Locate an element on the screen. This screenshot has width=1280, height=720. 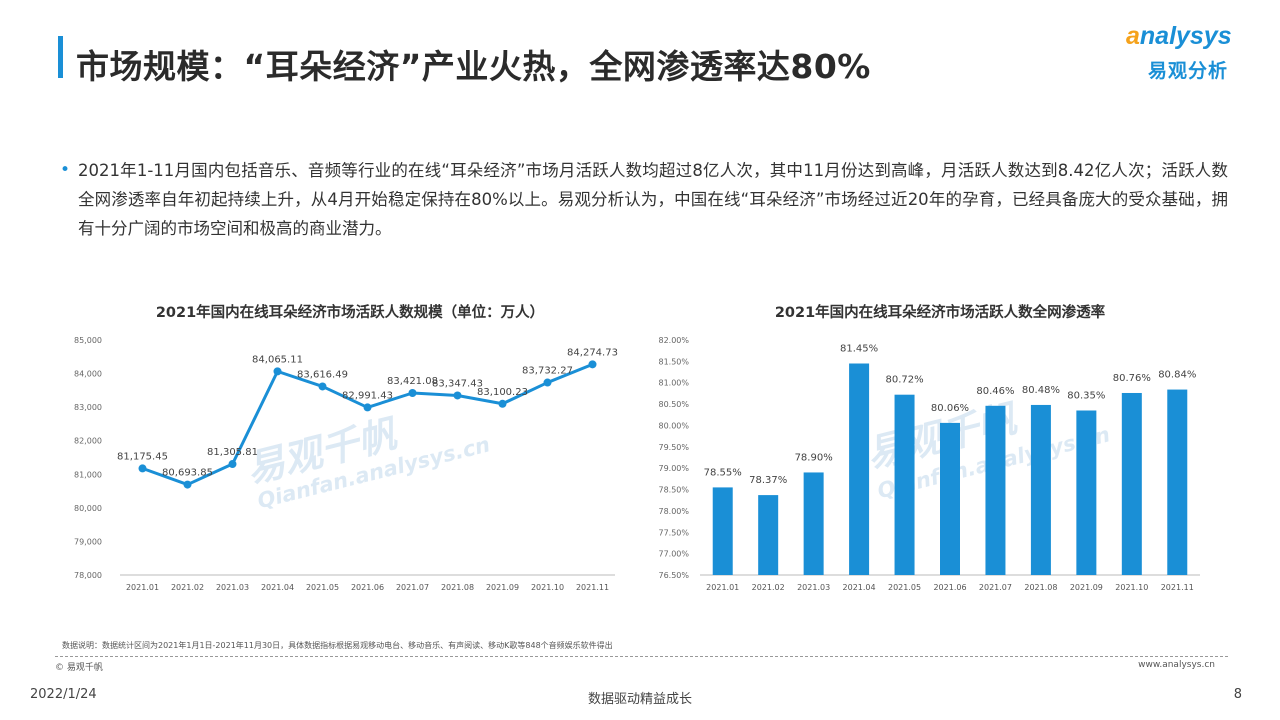
data-label: 80.35% is located at coordinates (1086, 396).